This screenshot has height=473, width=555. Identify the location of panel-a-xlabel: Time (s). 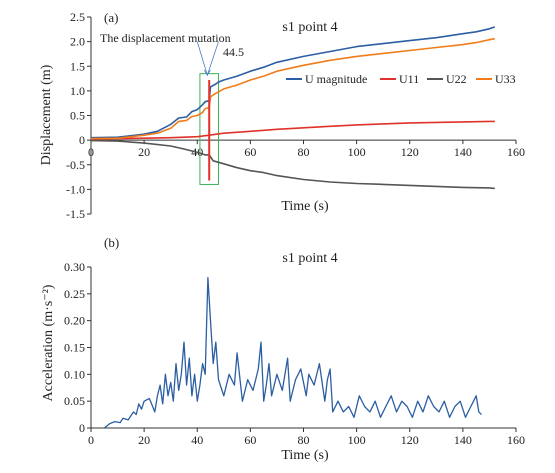
(305, 206).